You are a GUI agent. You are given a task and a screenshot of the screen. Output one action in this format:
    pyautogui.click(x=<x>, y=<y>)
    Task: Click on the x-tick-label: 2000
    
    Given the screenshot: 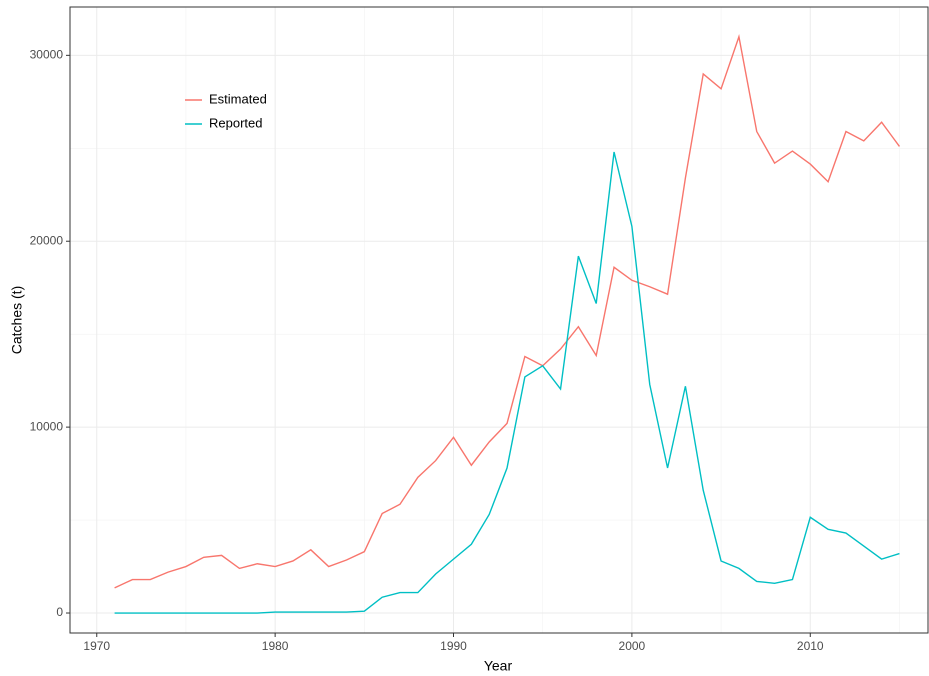 What is the action you would take?
    pyautogui.click(x=632, y=646)
    